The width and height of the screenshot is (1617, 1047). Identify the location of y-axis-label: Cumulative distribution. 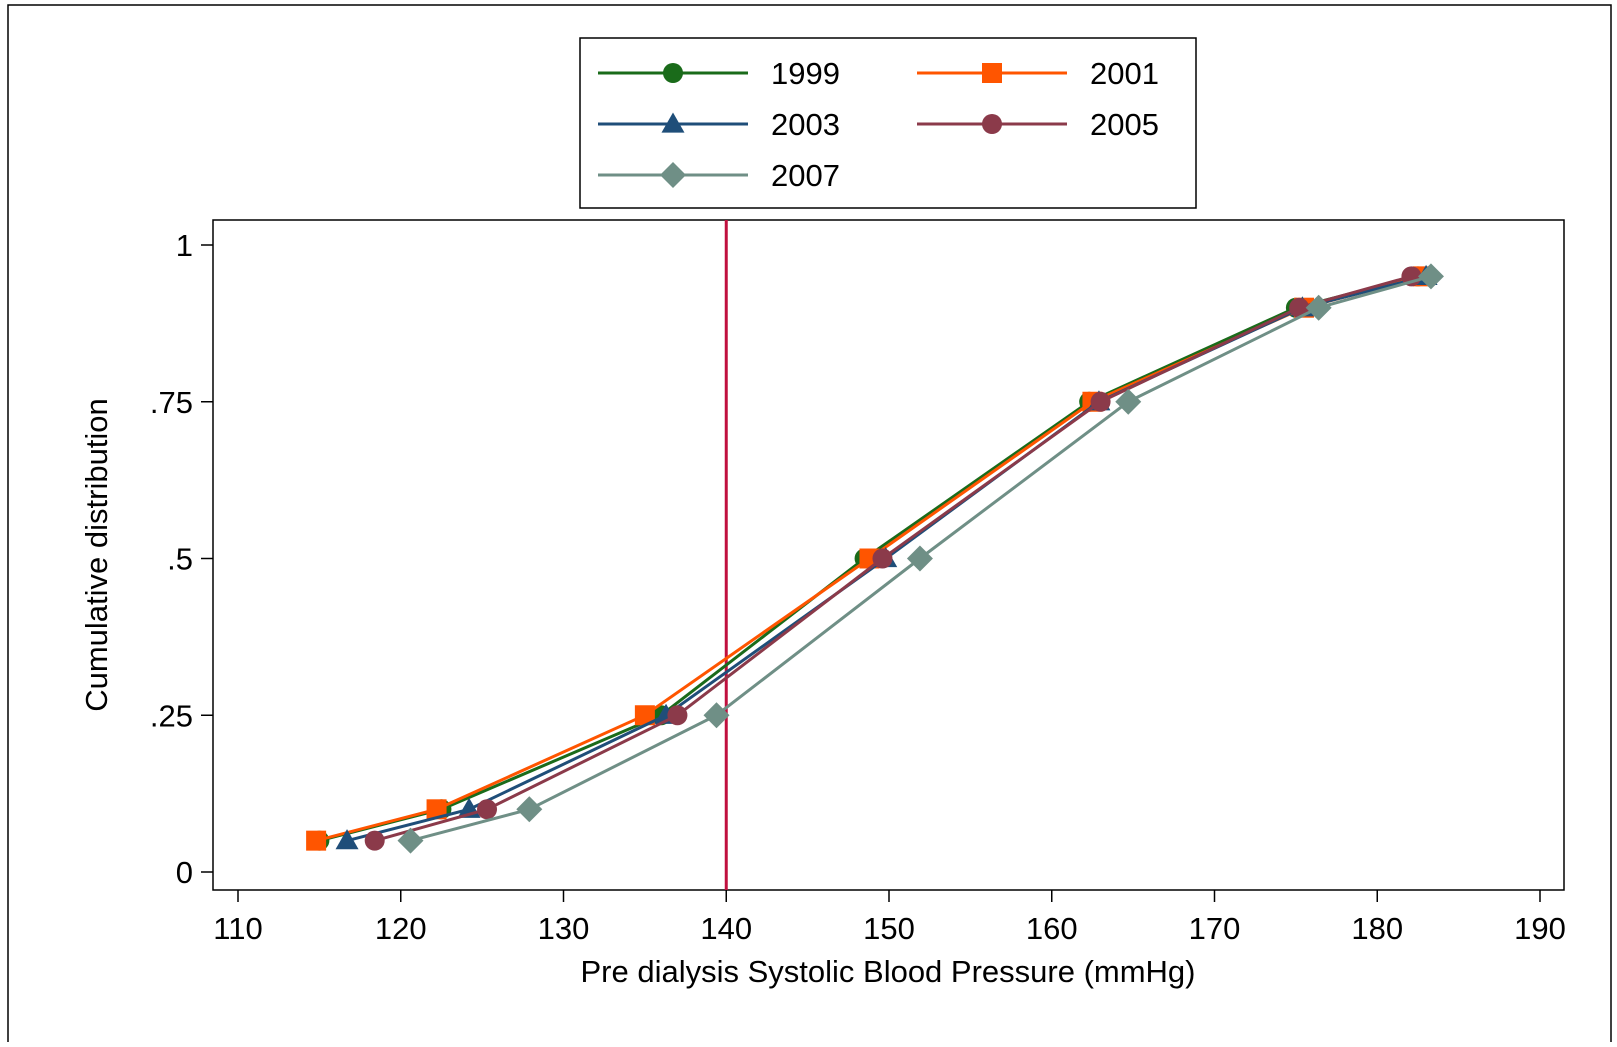
(96, 555).